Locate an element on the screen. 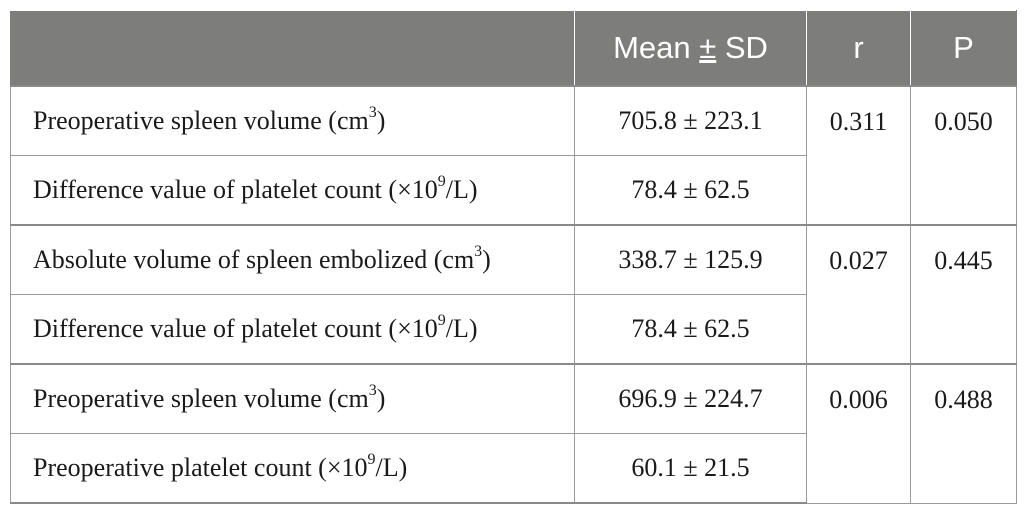  r-value: 0.311 is located at coordinates (858, 155).